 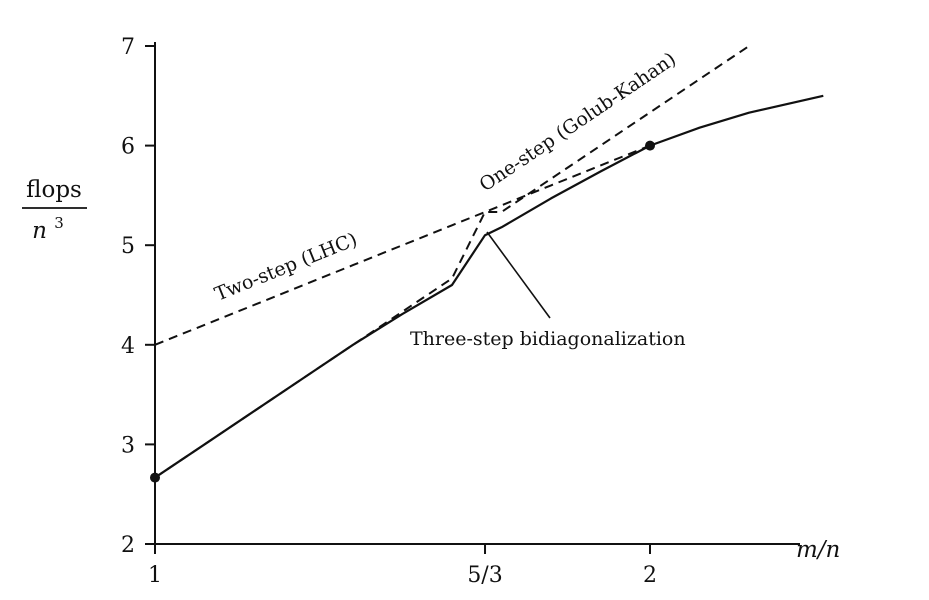 What do you see at coordinates (818, 550) in the screenshot?
I see `x-axis-label: m/n` at bounding box center [818, 550].